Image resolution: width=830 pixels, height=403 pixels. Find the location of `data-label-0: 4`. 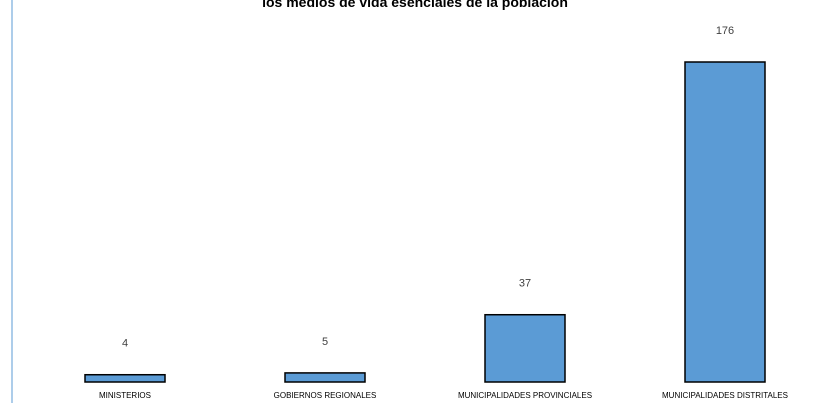

data-label-0: 4 is located at coordinates (125, 344).